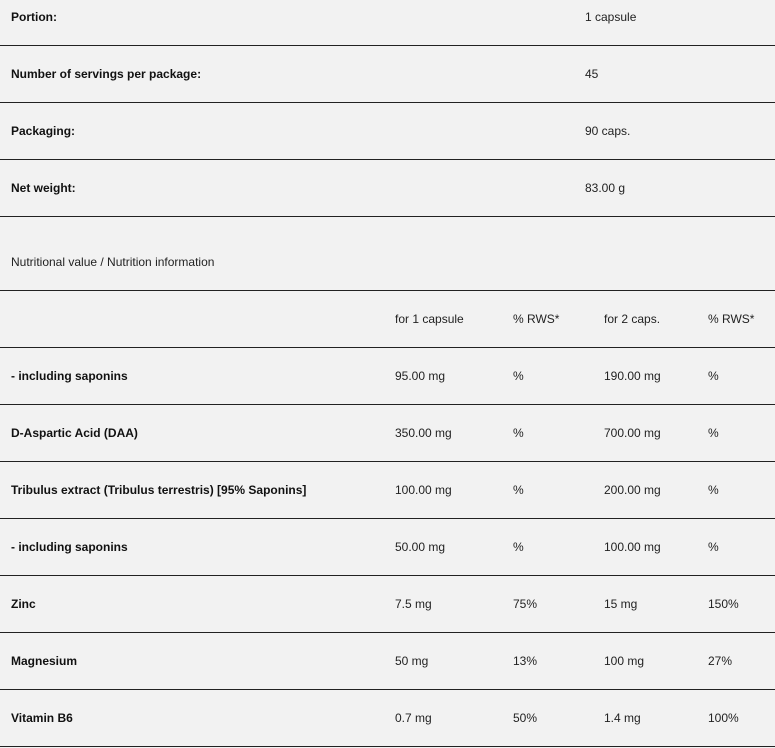  What do you see at coordinates (420, 376) in the screenshot?
I see `amount-1-capsule: 95.00 mg` at bounding box center [420, 376].